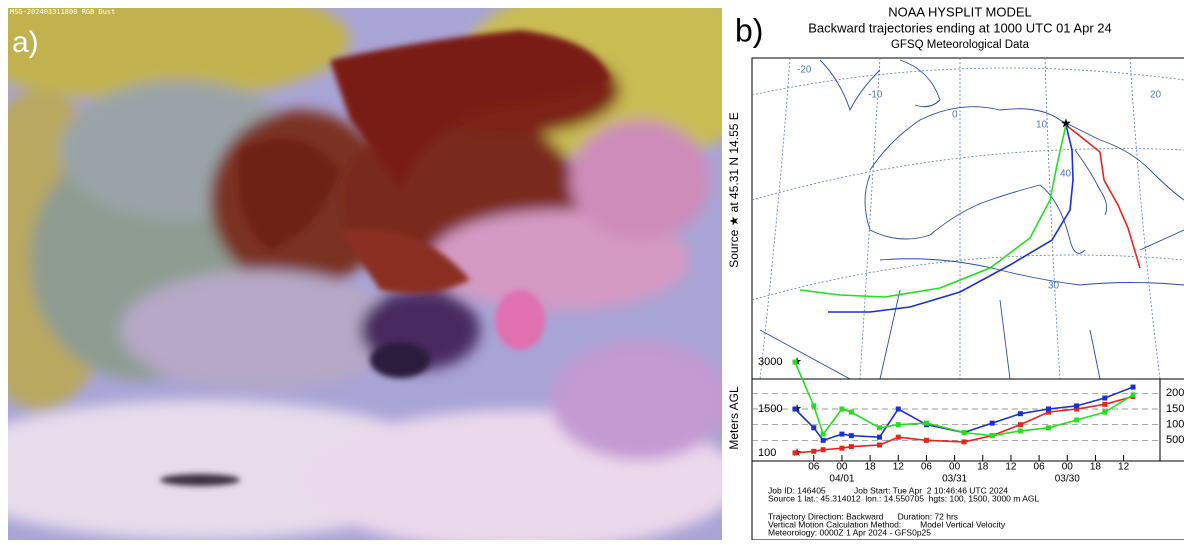 The height and width of the screenshot is (545, 1184). What do you see at coordinates (1042, 125) in the screenshot?
I see `map-grid-label: 10` at bounding box center [1042, 125].